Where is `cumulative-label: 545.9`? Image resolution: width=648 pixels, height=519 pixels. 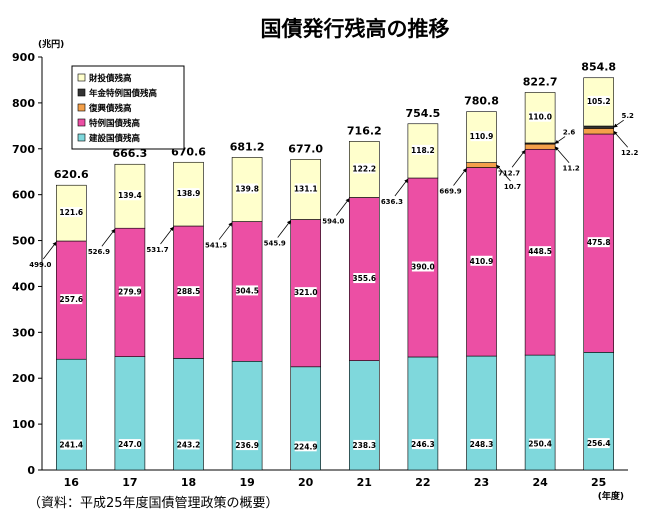
cumulative-label: 545.9 is located at coordinates (275, 243).